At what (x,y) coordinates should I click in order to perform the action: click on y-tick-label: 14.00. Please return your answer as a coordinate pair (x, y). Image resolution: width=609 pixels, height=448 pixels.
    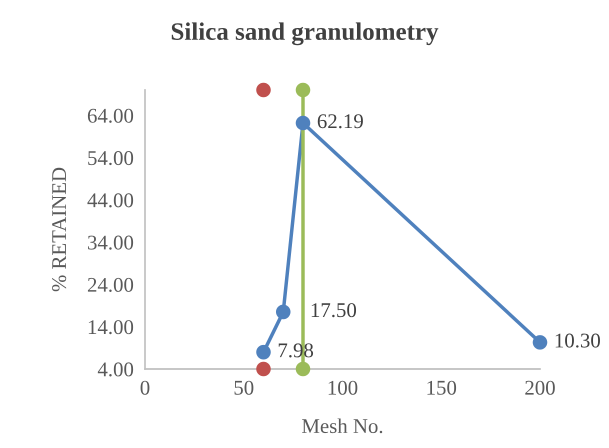
    Looking at the image, I should click on (111, 327).